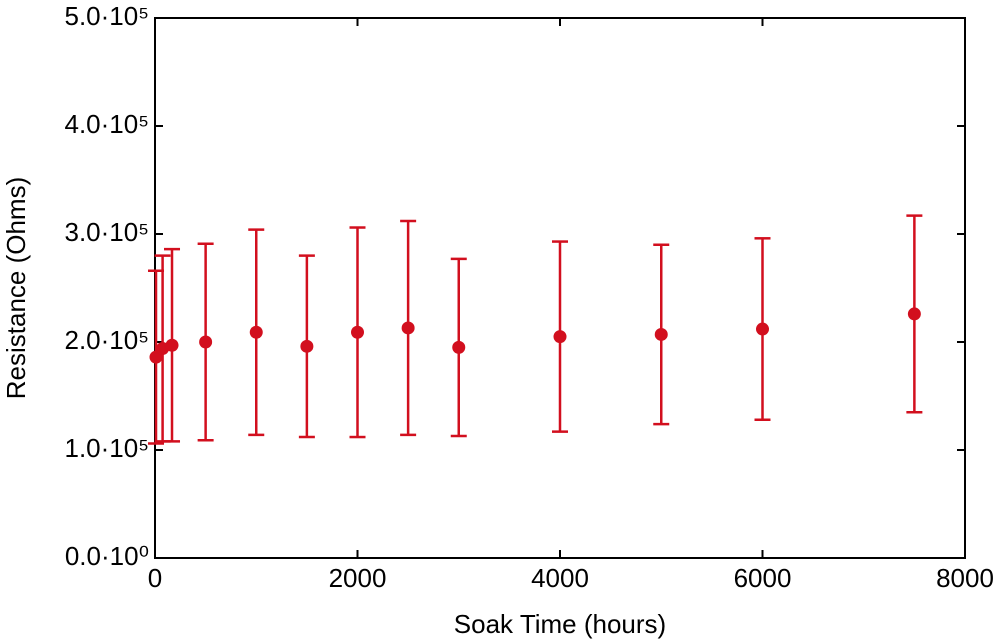 Image resolution: width=1000 pixels, height=642 pixels. I want to click on y-tick-label: 3.0·10⁵, so click(107, 232).